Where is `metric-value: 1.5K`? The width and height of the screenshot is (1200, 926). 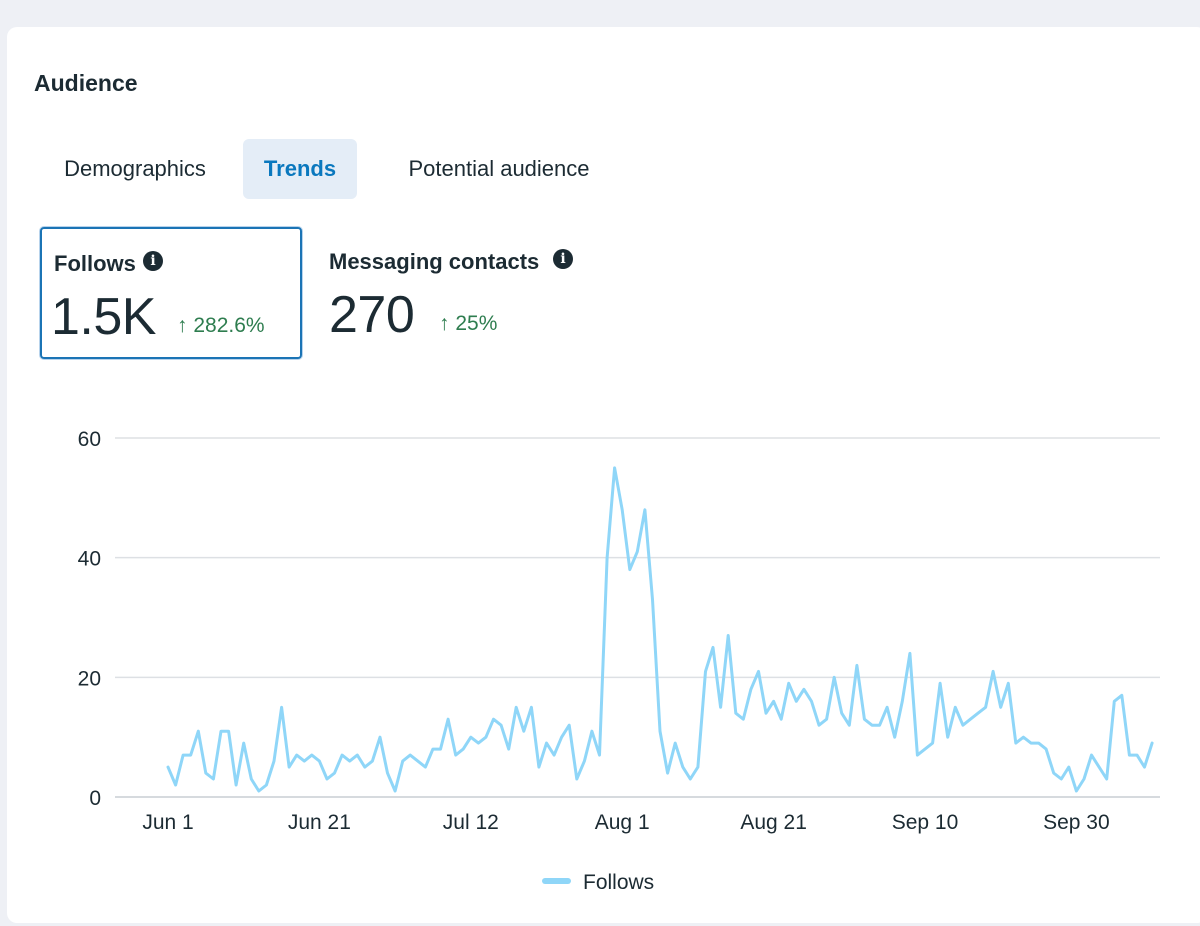
metric-value: 1.5K is located at coordinates (103, 317).